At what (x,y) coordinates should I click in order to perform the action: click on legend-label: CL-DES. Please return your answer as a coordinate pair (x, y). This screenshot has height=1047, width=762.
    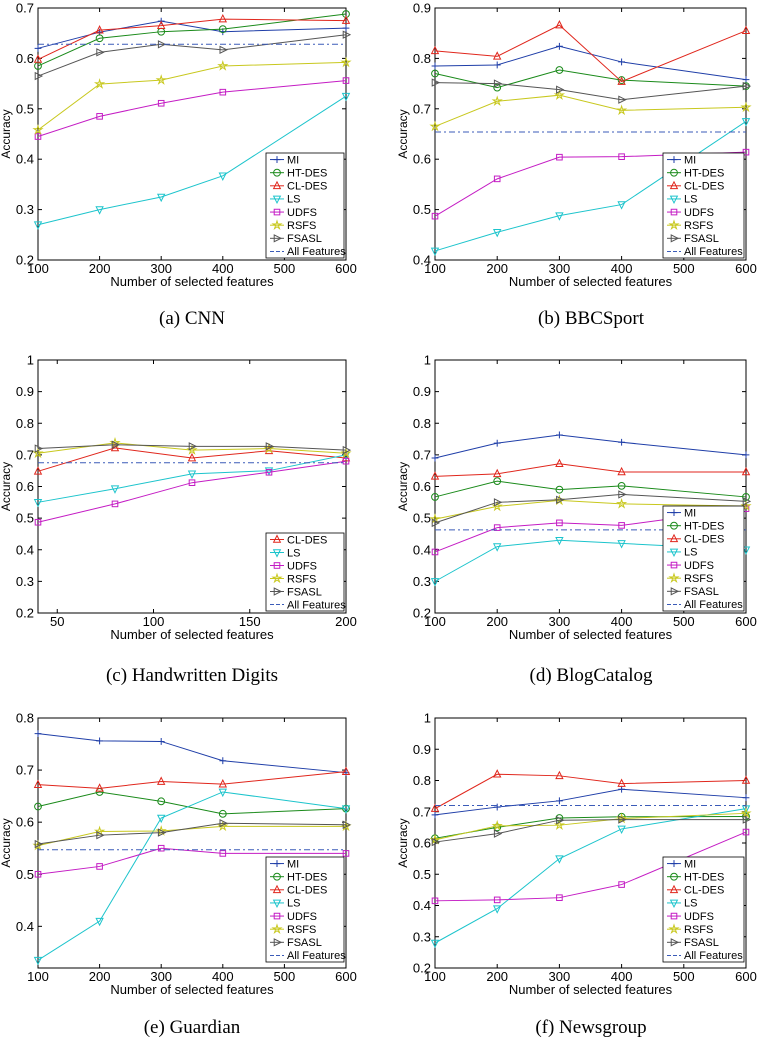
    Looking at the image, I should click on (704, 187).